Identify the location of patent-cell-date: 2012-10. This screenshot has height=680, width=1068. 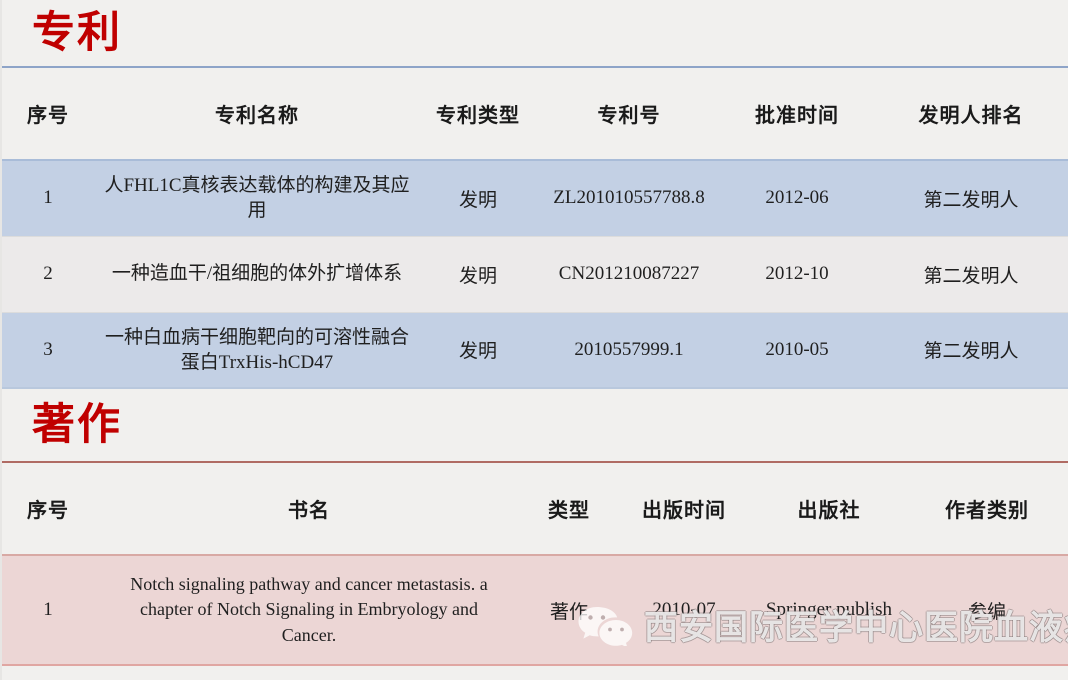
(797, 273).